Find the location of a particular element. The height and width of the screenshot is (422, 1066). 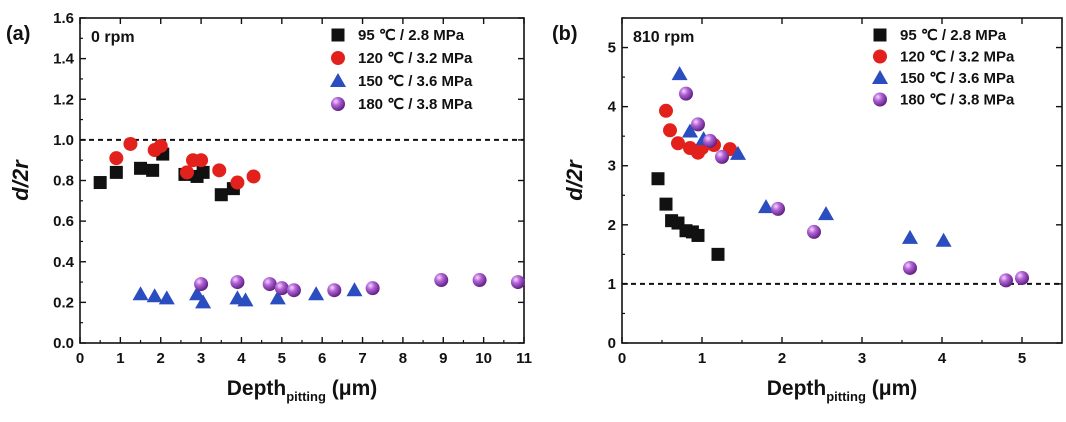

condition-annotation: 810 rpm is located at coordinates (663, 37).